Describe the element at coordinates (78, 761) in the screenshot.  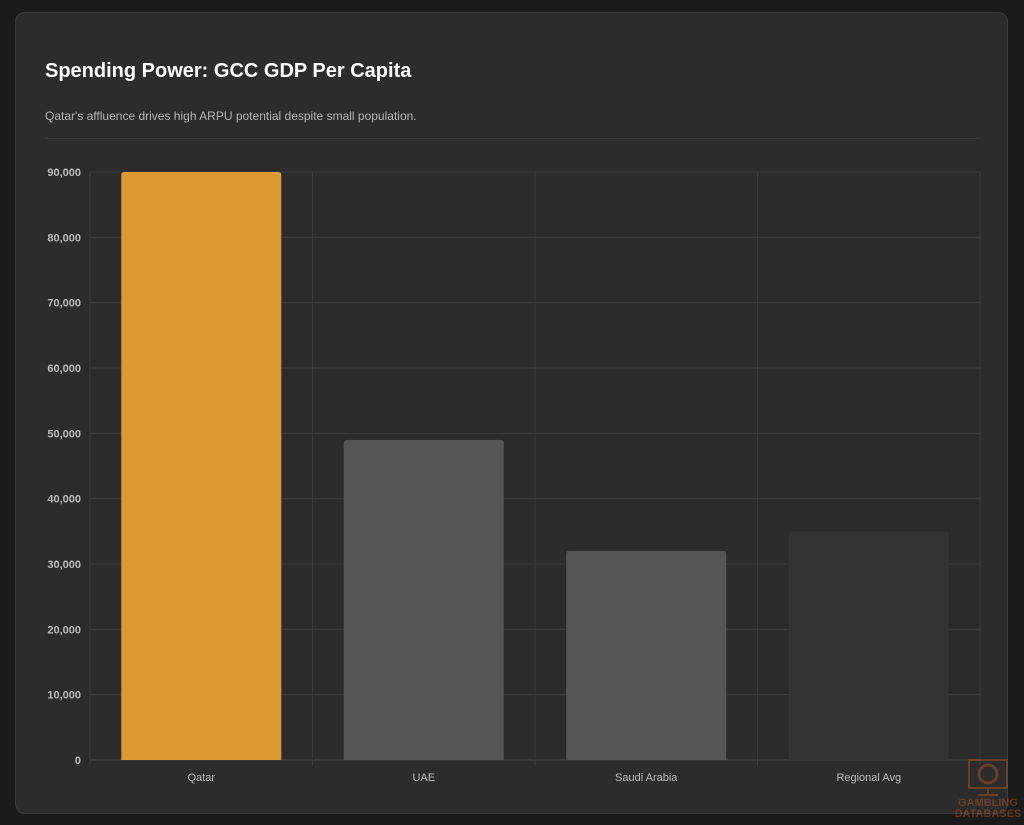
I see `y-tick-label: 0` at that location.